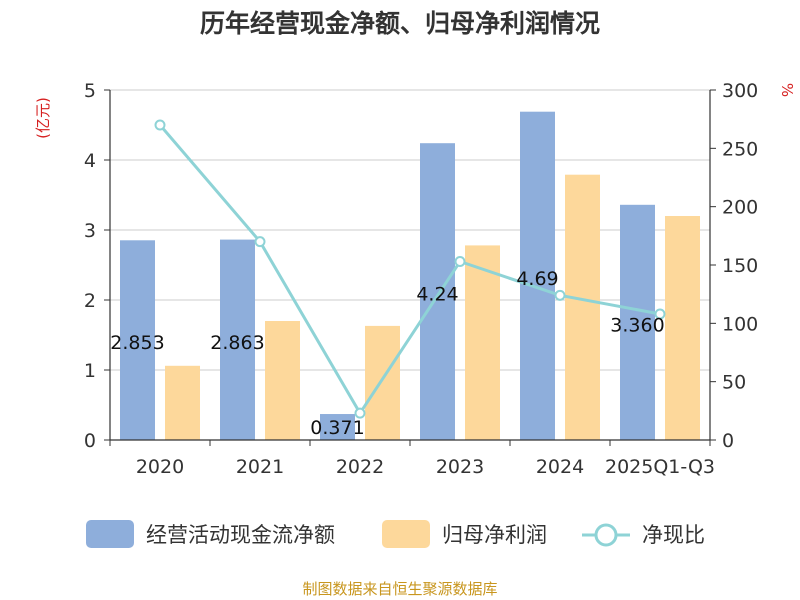  Describe the element at coordinates (728, 441) in the screenshot. I see `y-right-tick-label: 0` at that location.